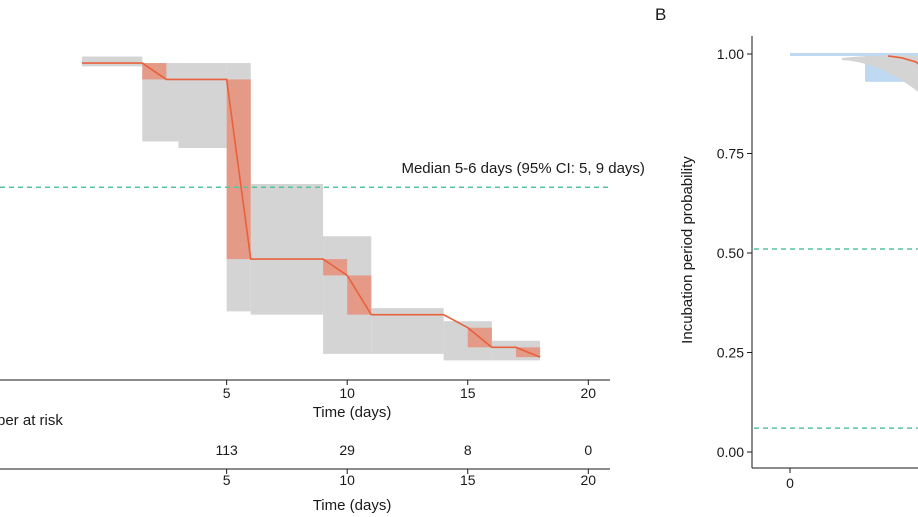 The width and height of the screenshot is (918, 517). What do you see at coordinates (352, 412) in the screenshot?
I see `x-axis-title: Time (days)` at bounding box center [352, 412].